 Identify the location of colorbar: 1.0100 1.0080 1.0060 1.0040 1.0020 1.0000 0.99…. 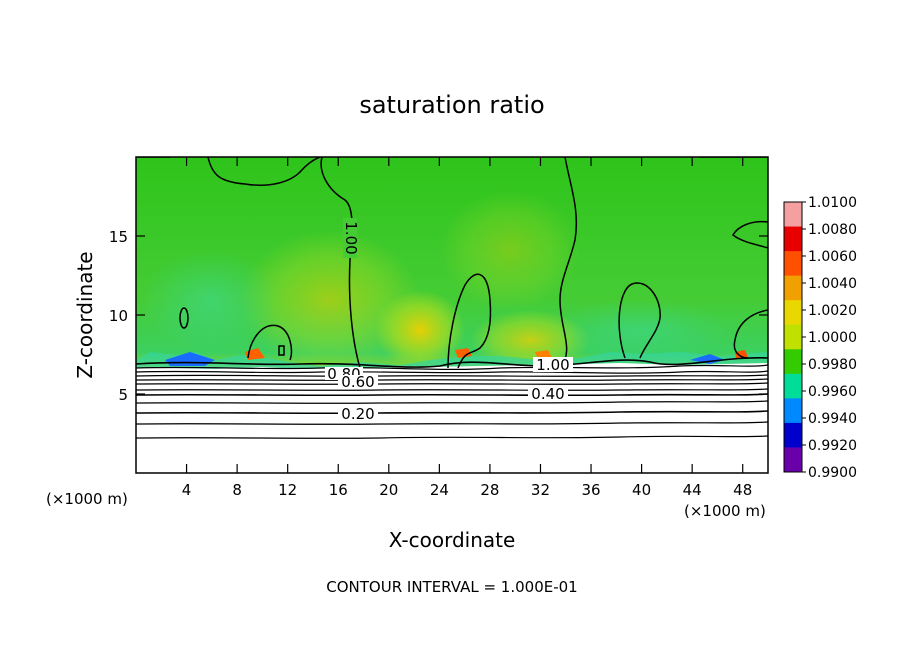
(820, 338).